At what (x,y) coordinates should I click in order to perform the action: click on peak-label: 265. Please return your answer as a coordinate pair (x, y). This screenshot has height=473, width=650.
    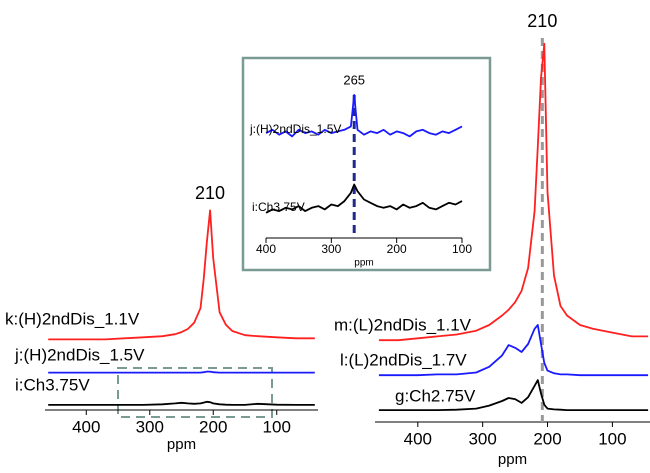
    Looking at the image, I should click on (354, 79).